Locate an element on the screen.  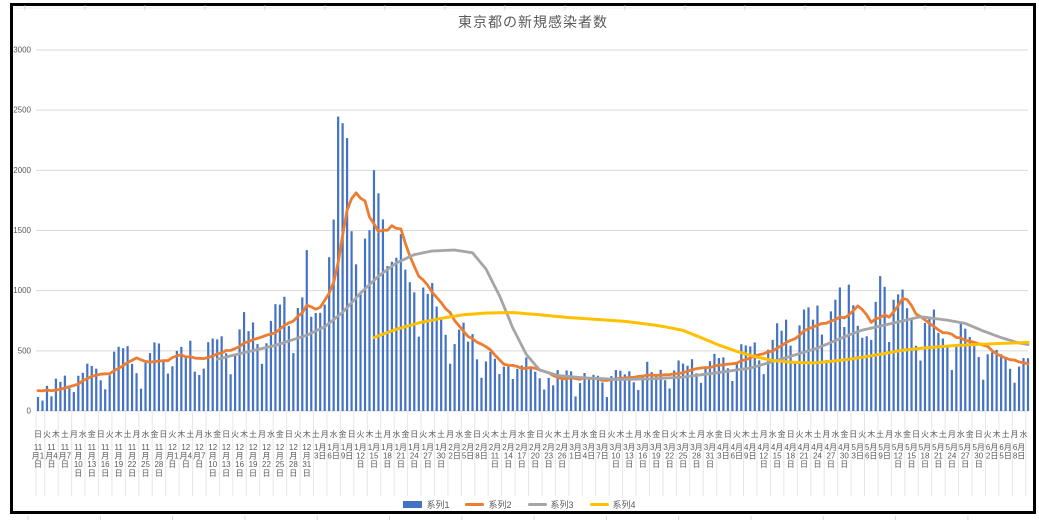
line-series4 is located at coordinates (701, 338).